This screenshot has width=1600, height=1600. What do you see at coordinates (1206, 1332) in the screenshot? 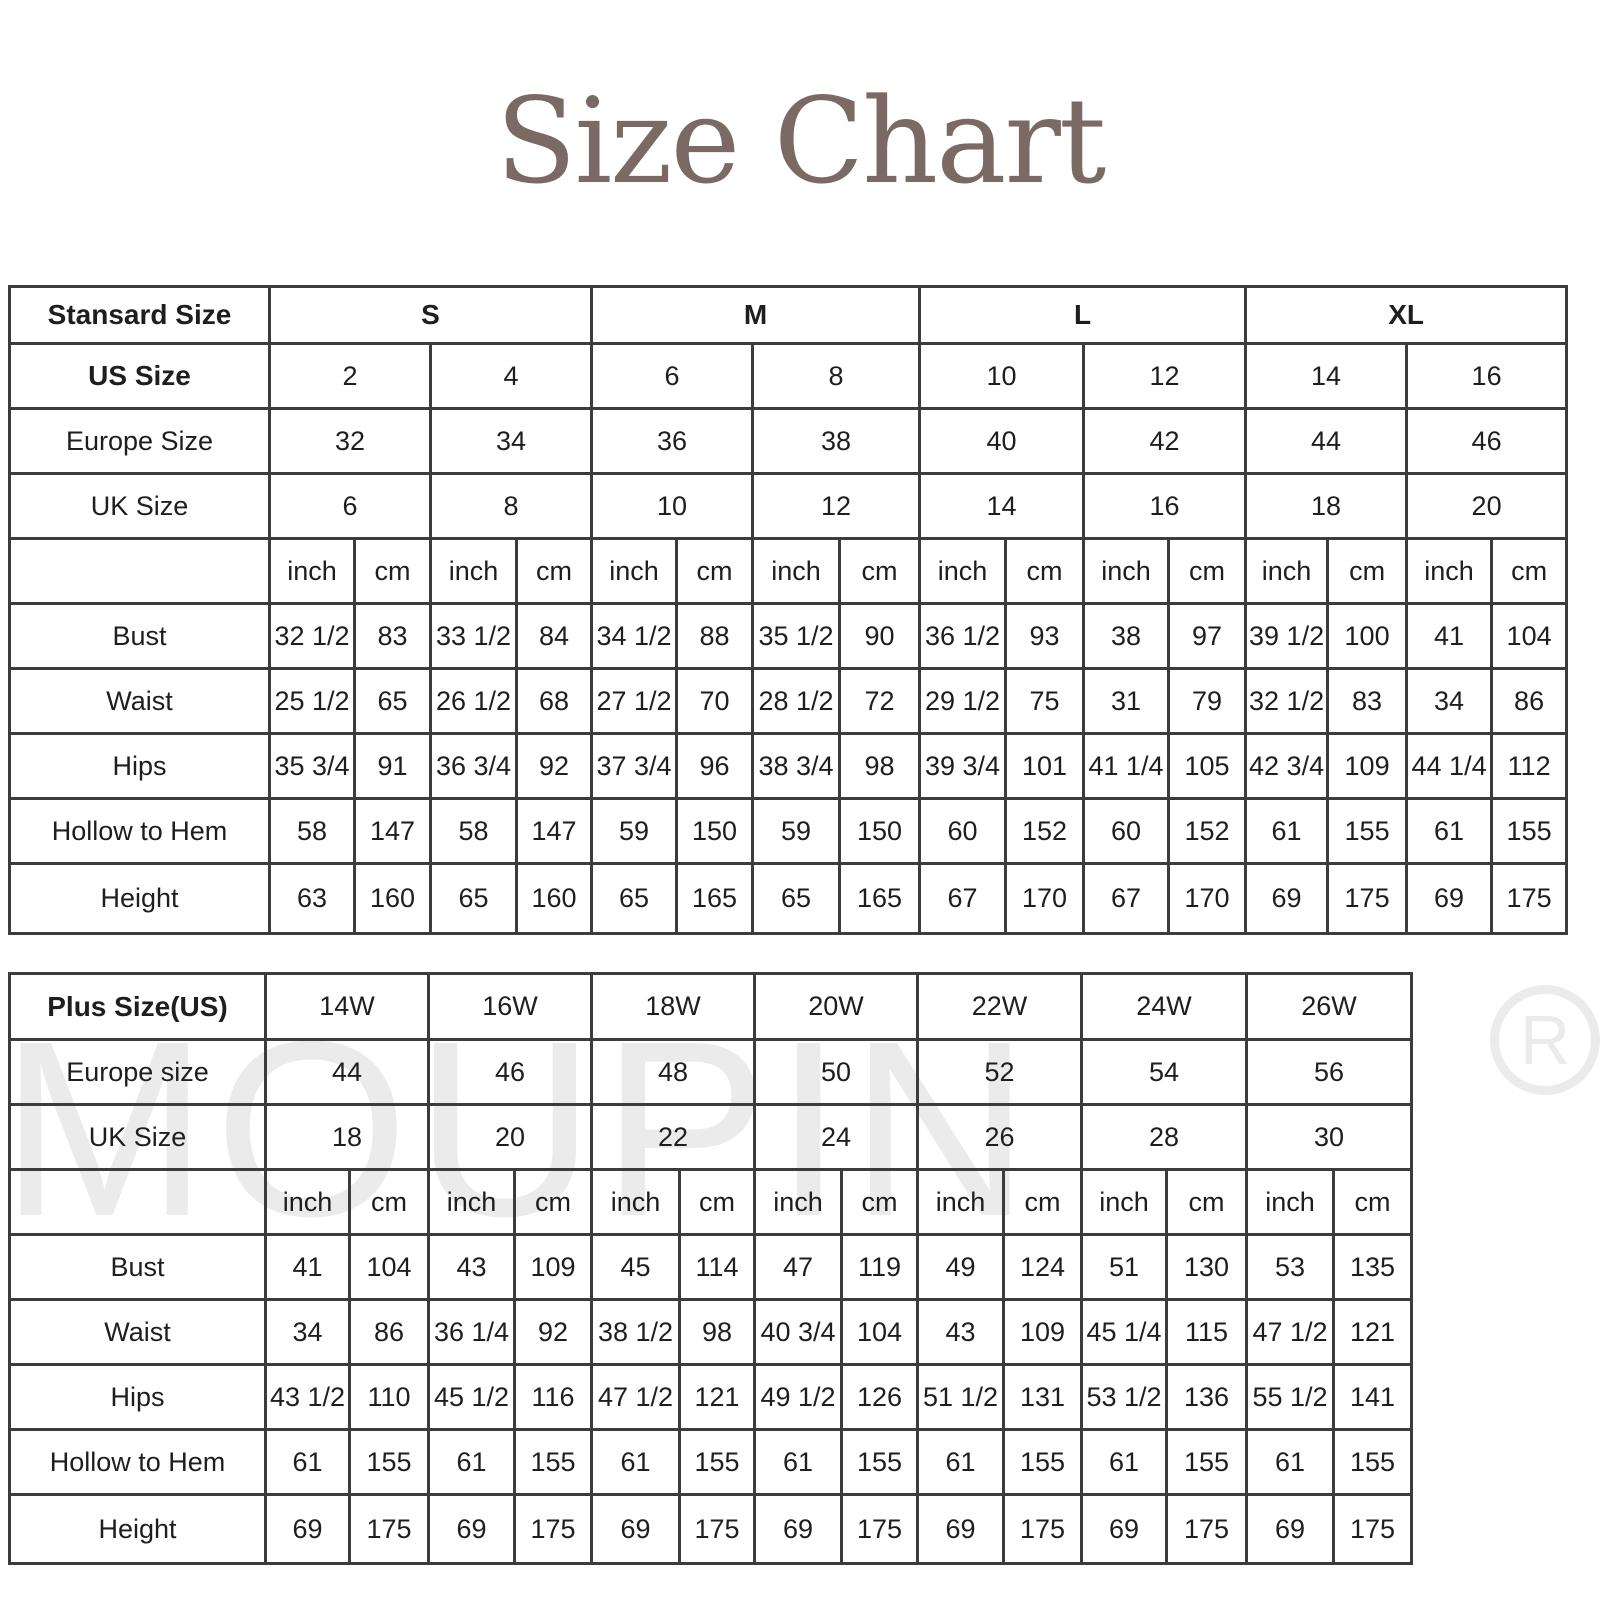
I see `measurement-value: 115` at bounding box center [1206, 1332].